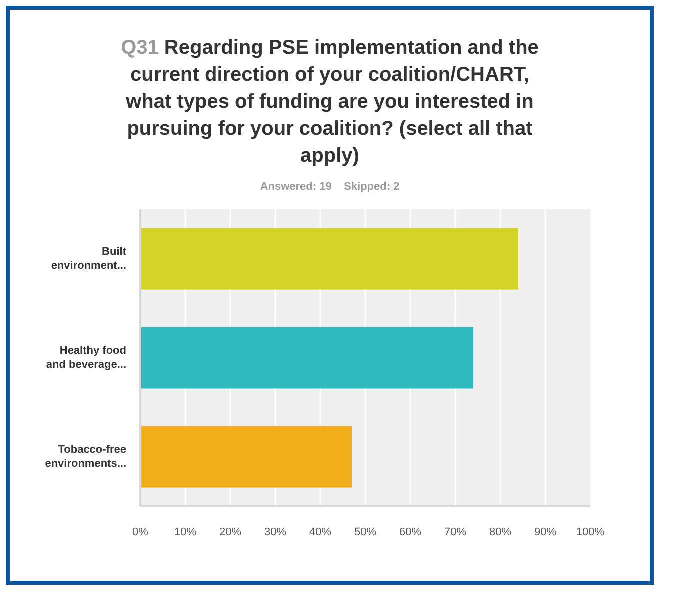 The image size is (695, 608). What do you see at coordinates (500, 532) in the screenshot?
I see `x-tick-label: 80%` at bounding box center [500, 532].